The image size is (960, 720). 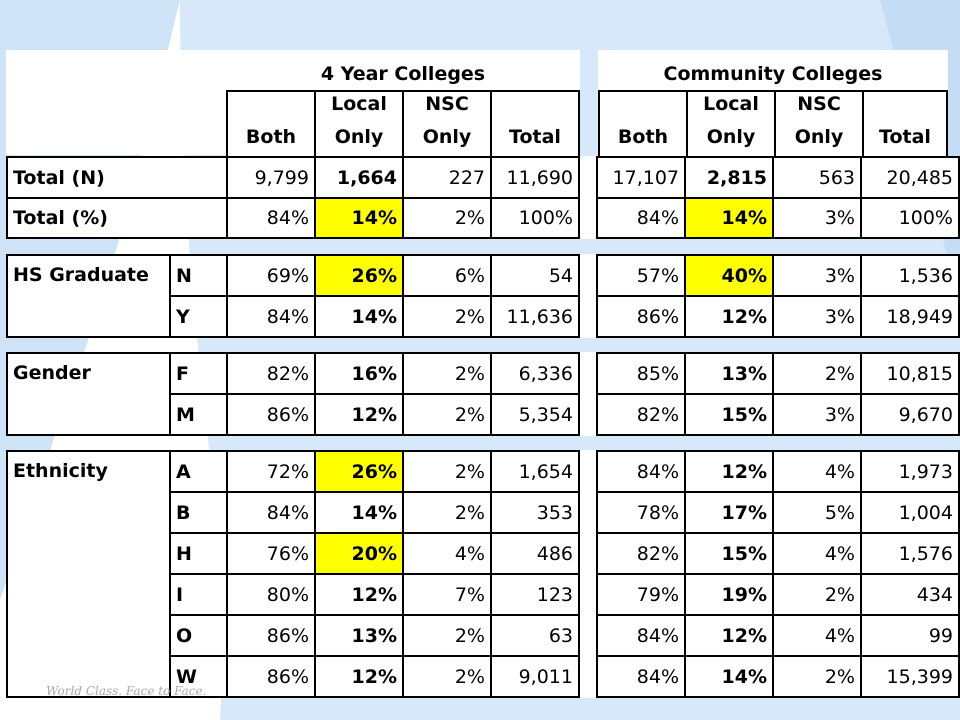 What do you see at coordinates (88, 394) in the screenshot?
I see `section-label: Gender` at bounding box center [88, 394].